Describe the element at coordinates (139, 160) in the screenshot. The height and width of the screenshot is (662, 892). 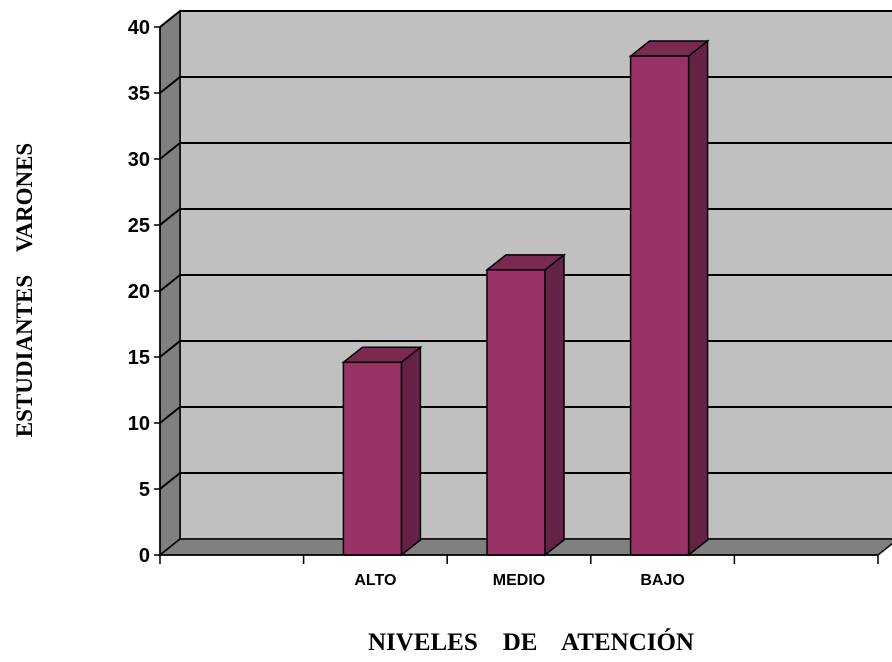
I see `y-tick-label: 30` at that location.